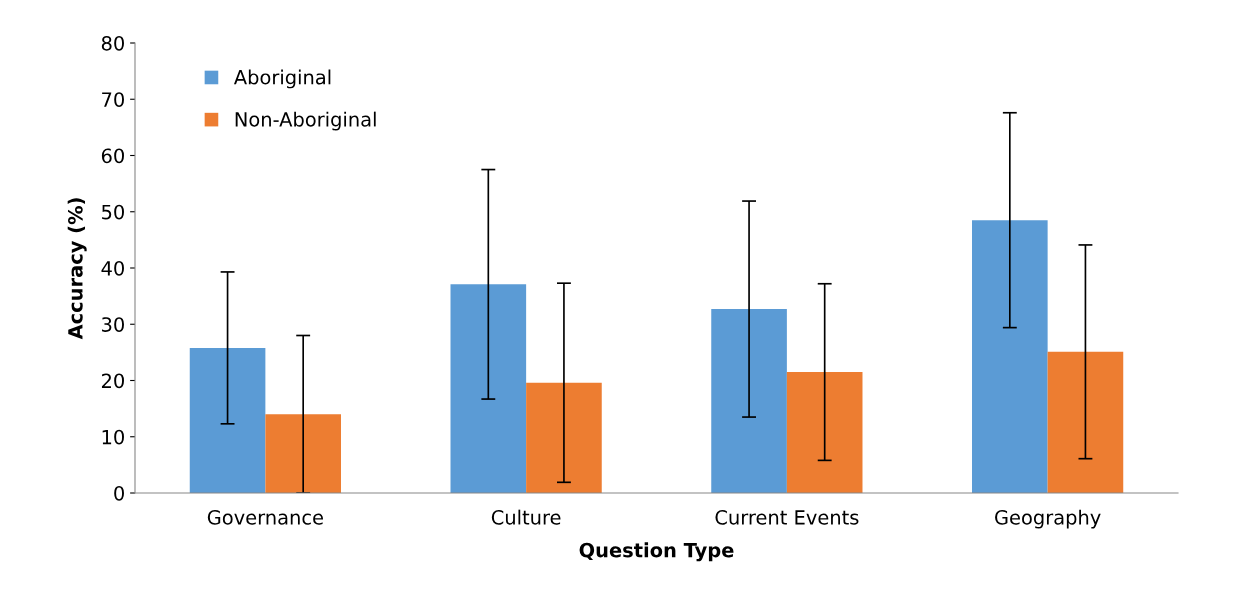 This screenshot has height=592, width=1244. What do you see at coordinates (119, 493) in the screenshot?
I see `y-tick-label: 0` at bounding box center [119, 493].